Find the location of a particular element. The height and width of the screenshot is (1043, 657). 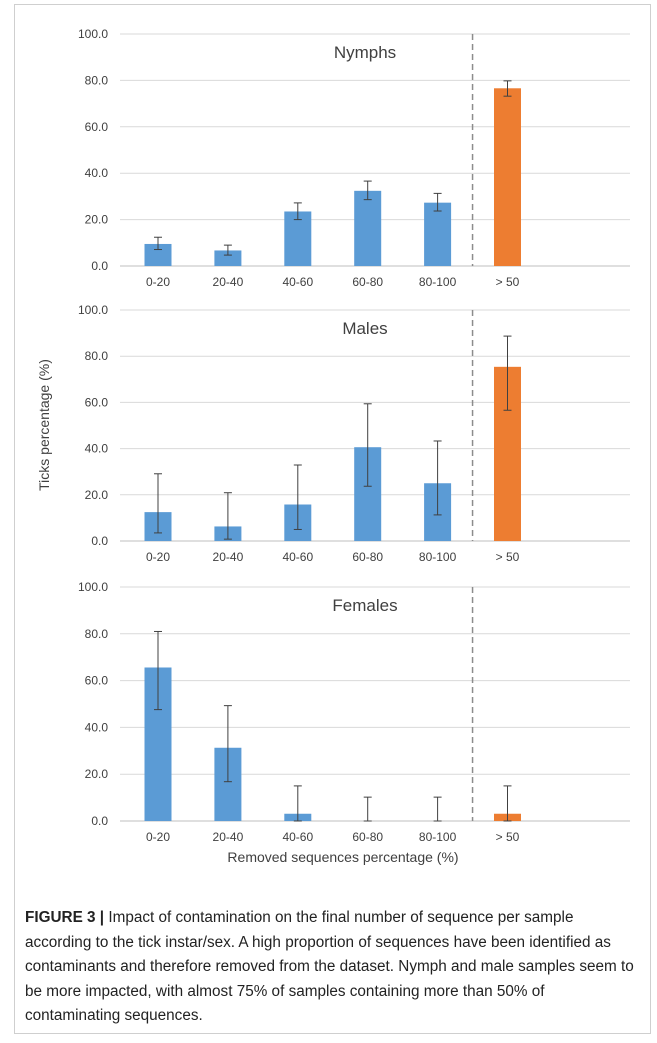

chart-title: Nymphs is located at coordinates (365, 52).